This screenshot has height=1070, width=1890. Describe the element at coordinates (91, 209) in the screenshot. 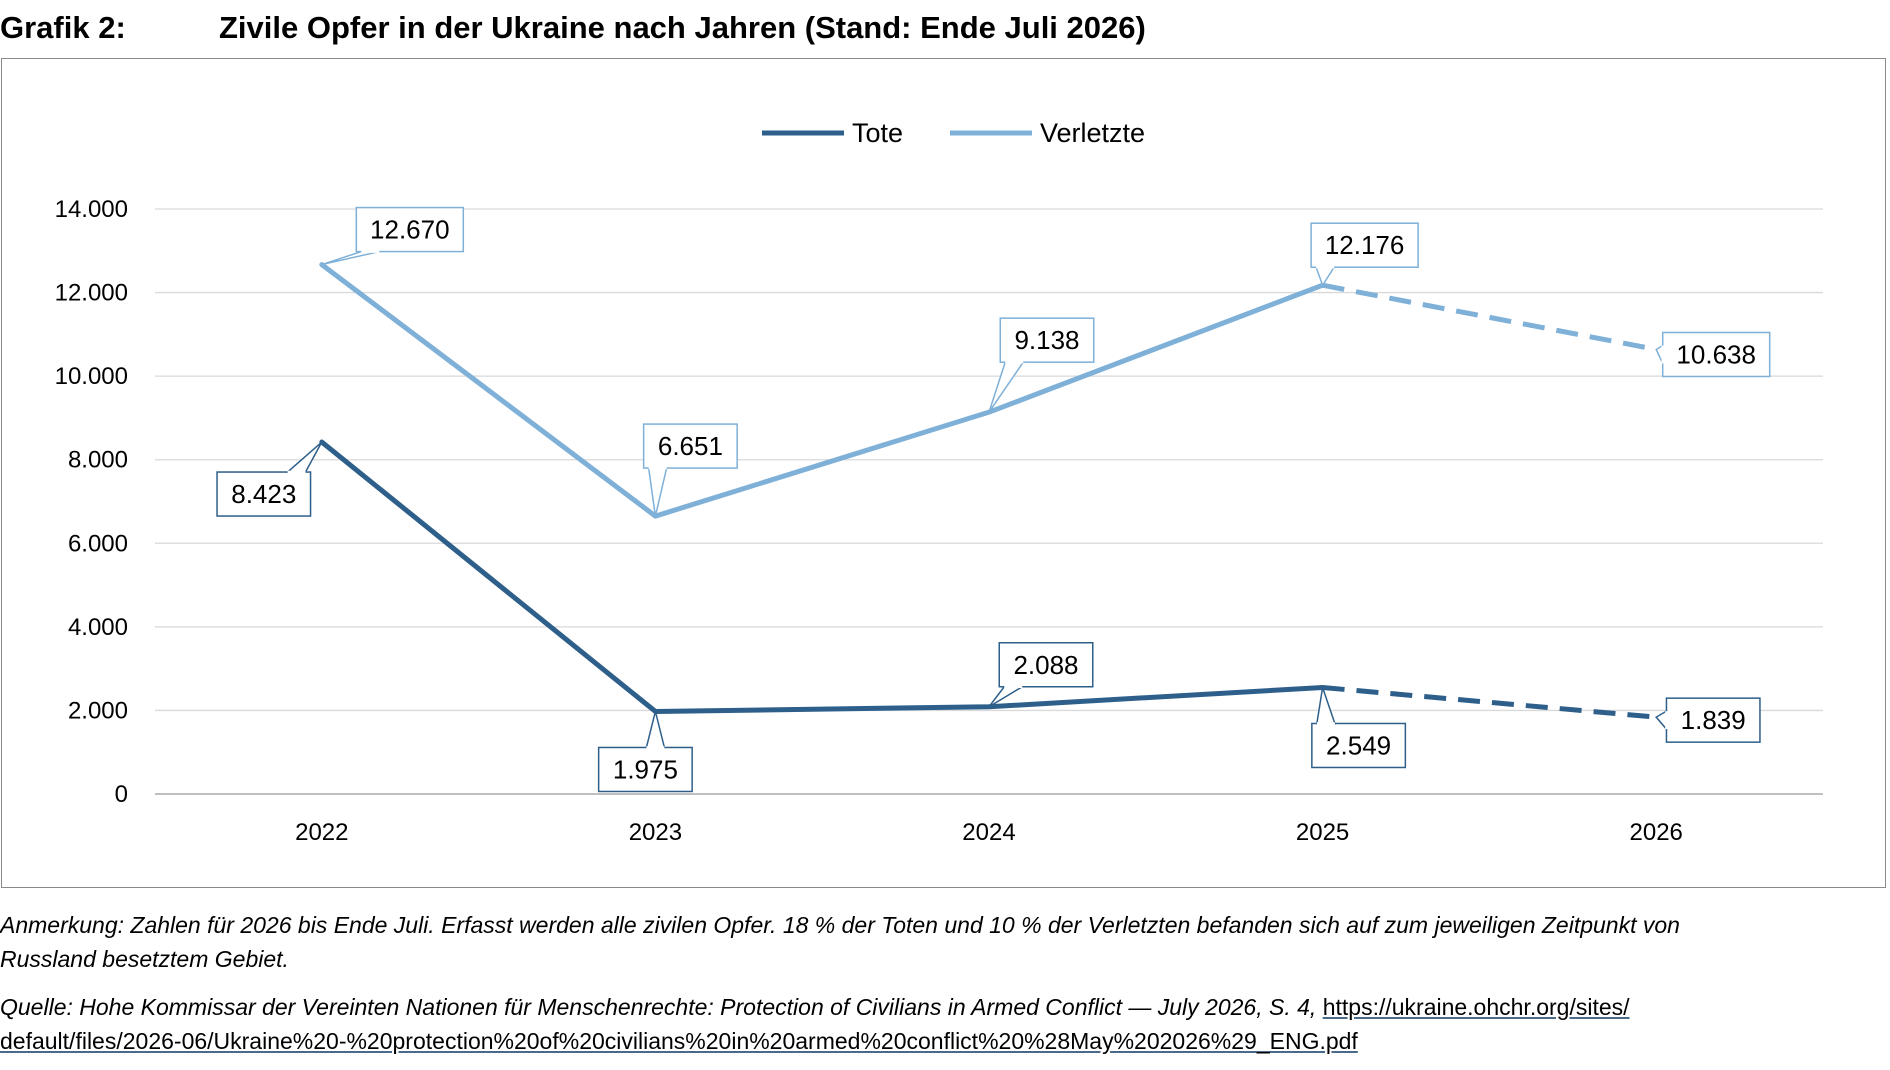

I see `y-tick-label: 14.000` at that location.